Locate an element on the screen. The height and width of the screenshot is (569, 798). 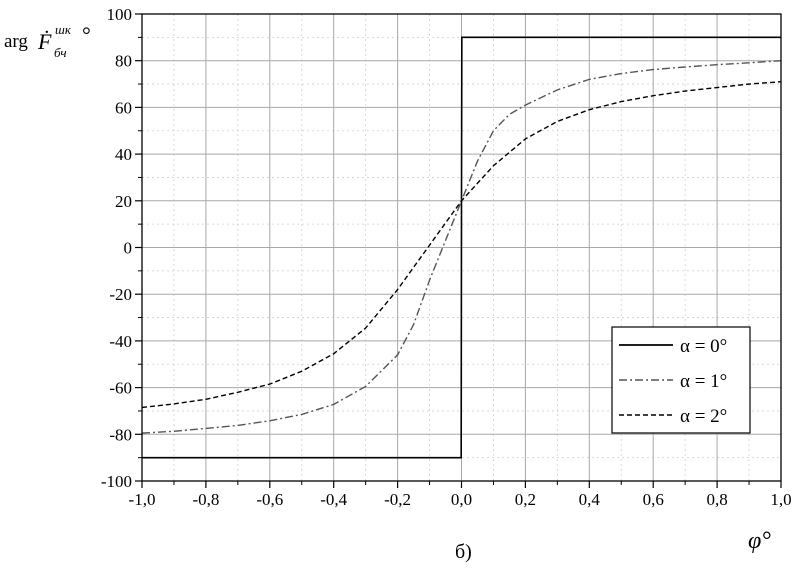
x-tick-label: 0,8 is located at coordinates (716, 499).